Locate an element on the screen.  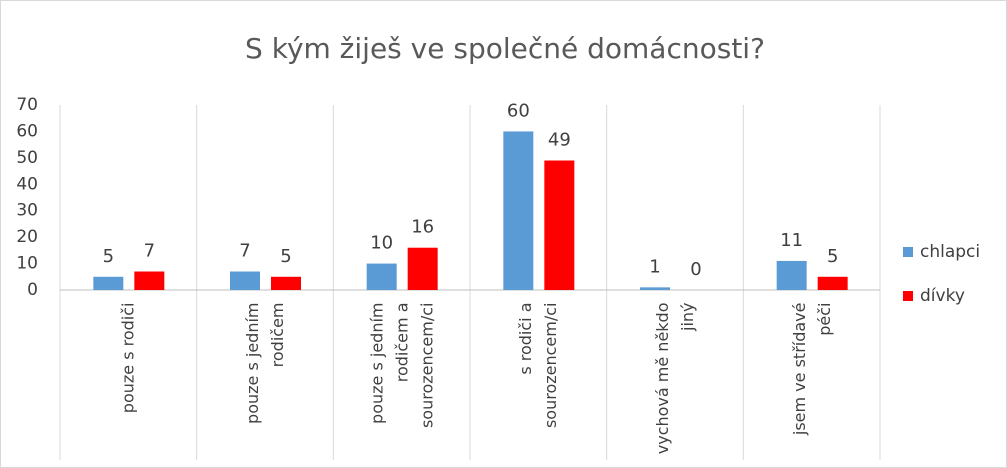
data-label: 10 is located at coordinates (381, 243).